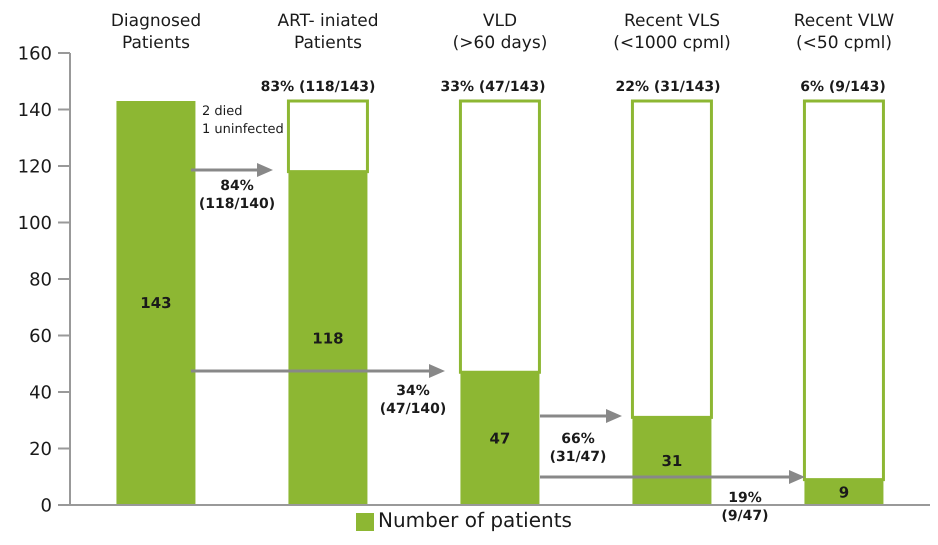 The image size is (938, 545). I want to click on data-label: 9, so click(844, 492).